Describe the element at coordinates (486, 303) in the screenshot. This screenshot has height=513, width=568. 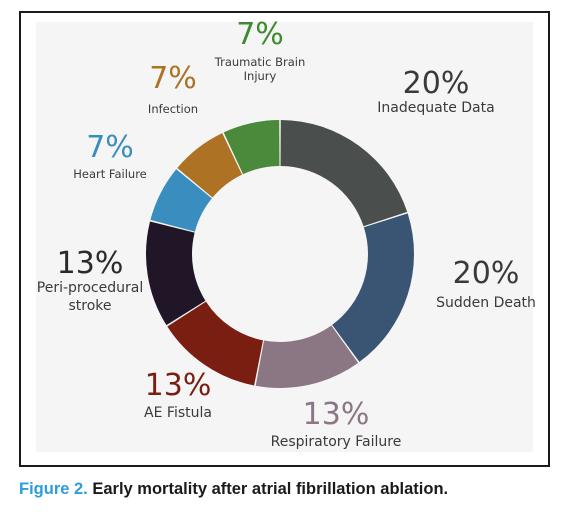
I see `category-label-sudden-death: Sudden Death` at that location.